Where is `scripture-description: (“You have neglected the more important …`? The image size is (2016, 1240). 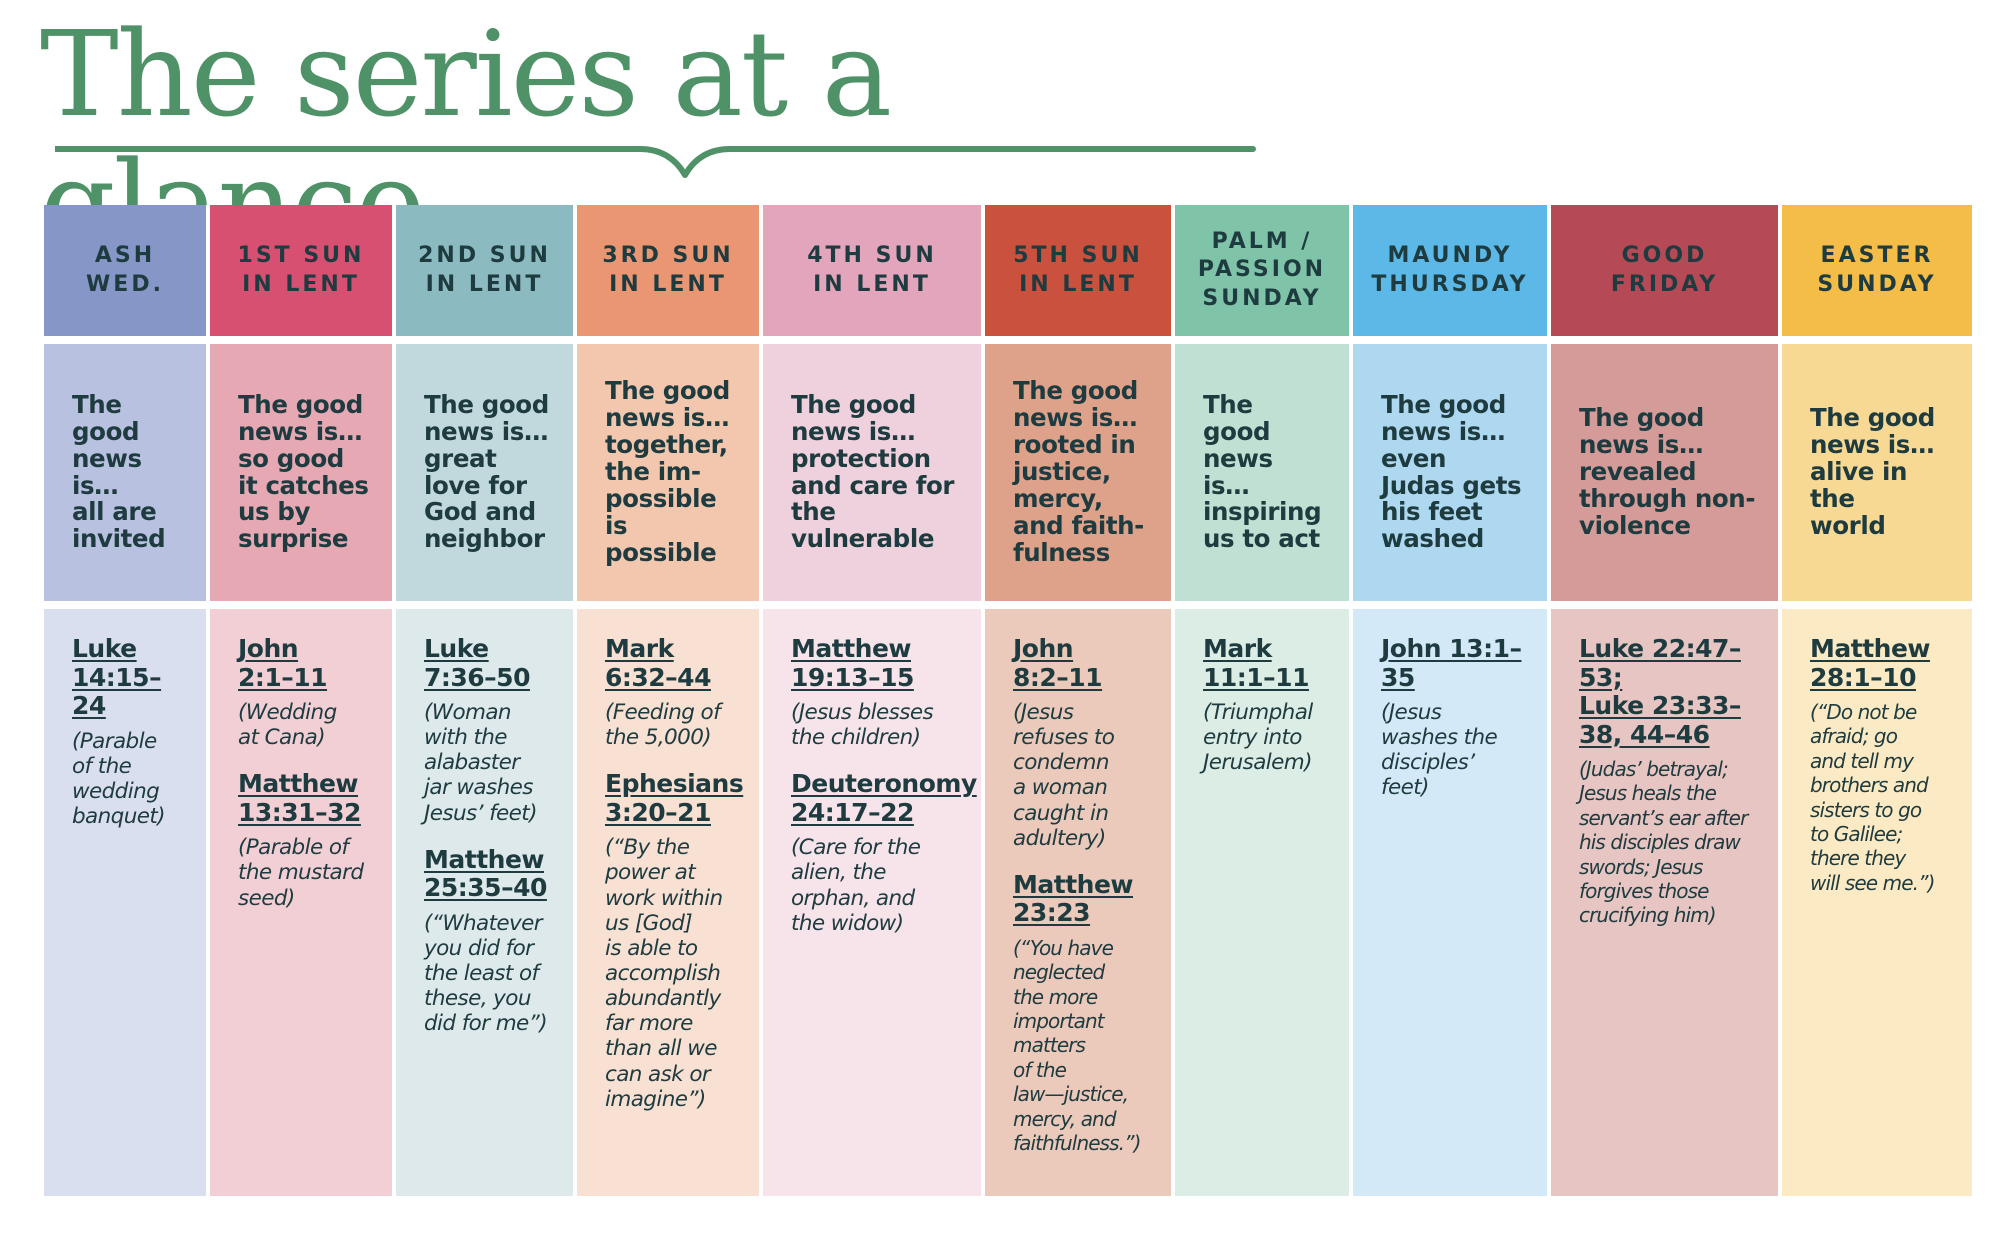 scripture-description: (“You have neglected the more important … is located at coordinates (1077, 1045).